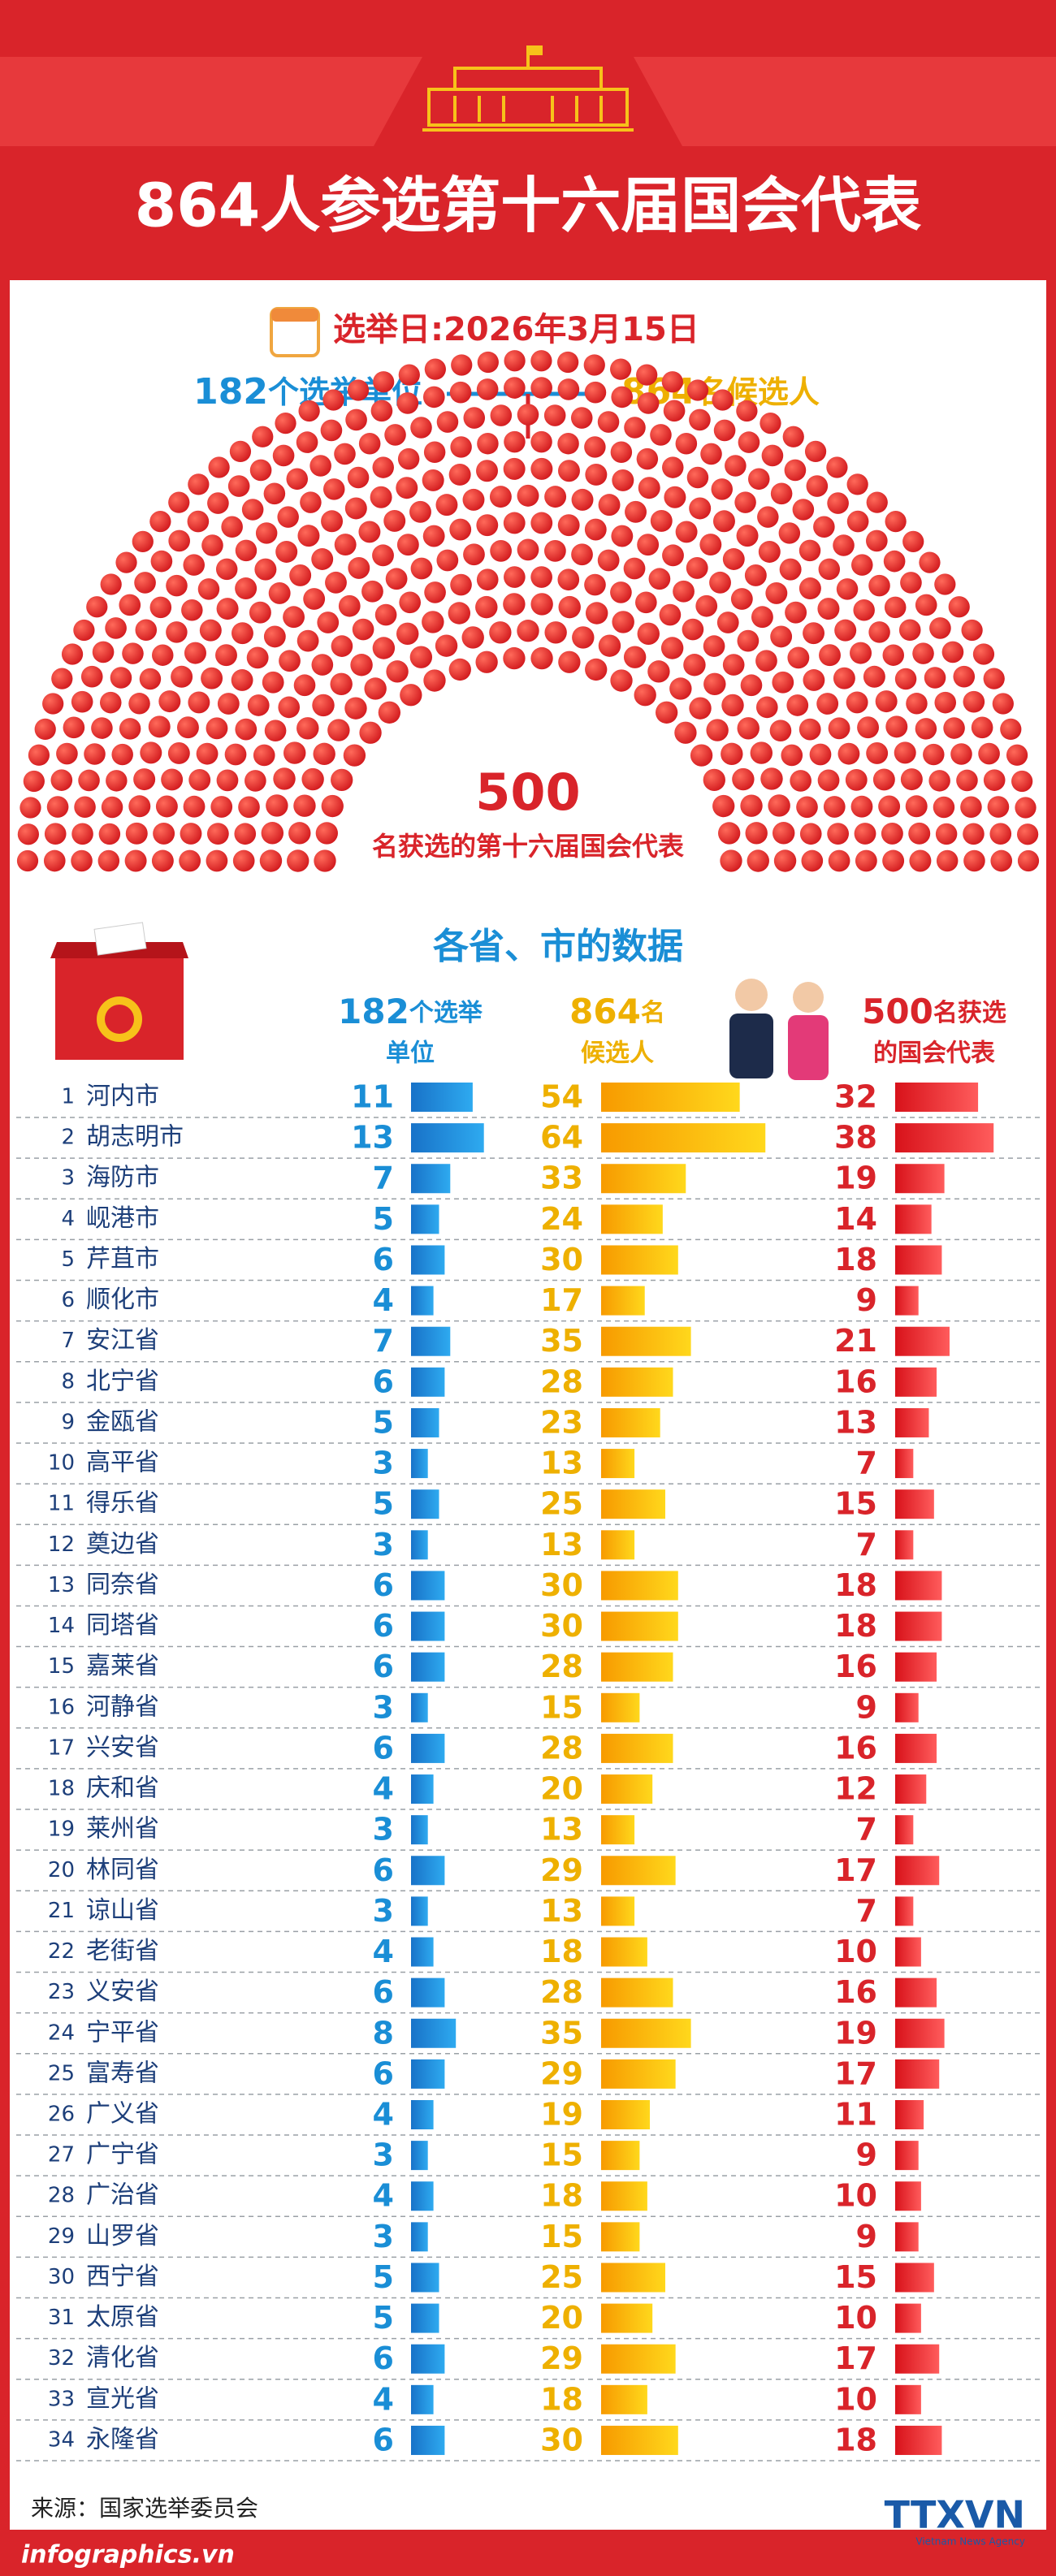  What do you see at coordinates (61, 2033) in the screenshot?
I see `rank: 24` at bounding box center [61, 2033].